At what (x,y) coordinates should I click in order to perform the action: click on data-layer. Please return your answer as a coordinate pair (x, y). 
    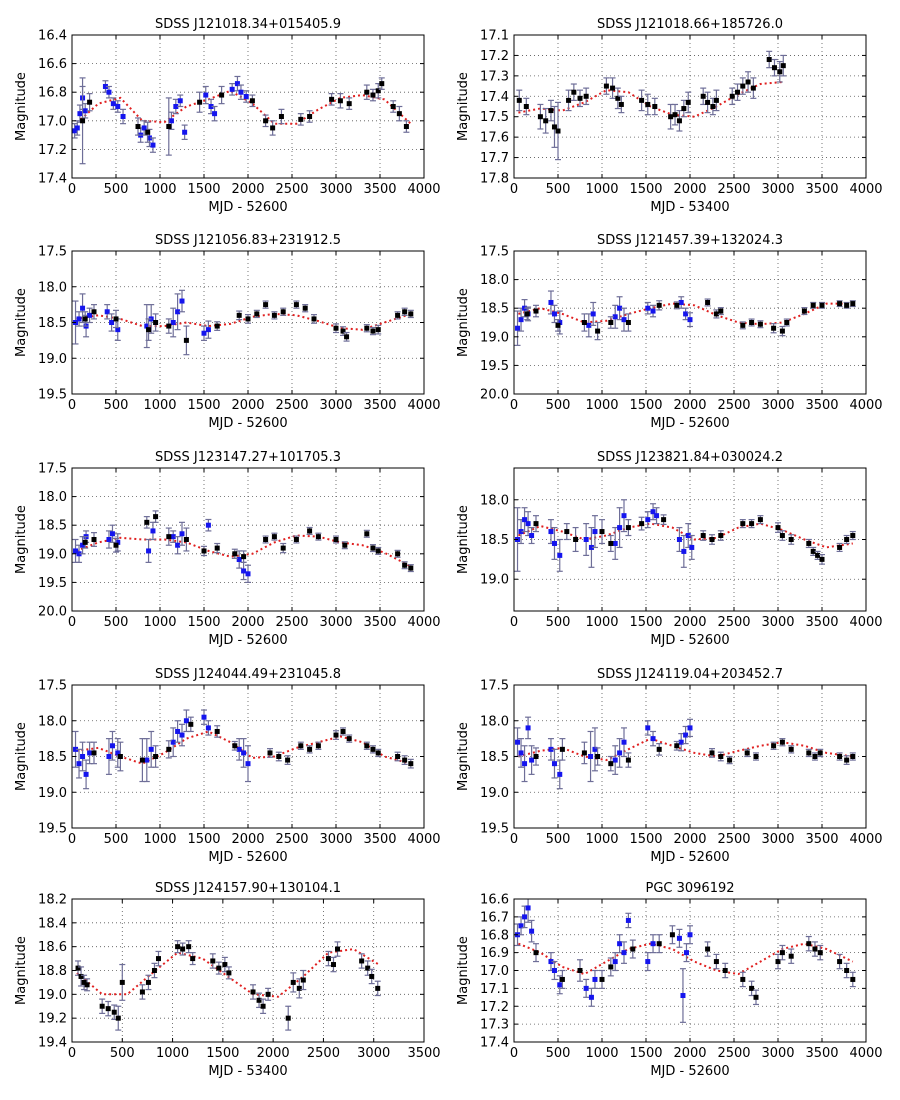
    Looking at the image, I should click on (651, 105).